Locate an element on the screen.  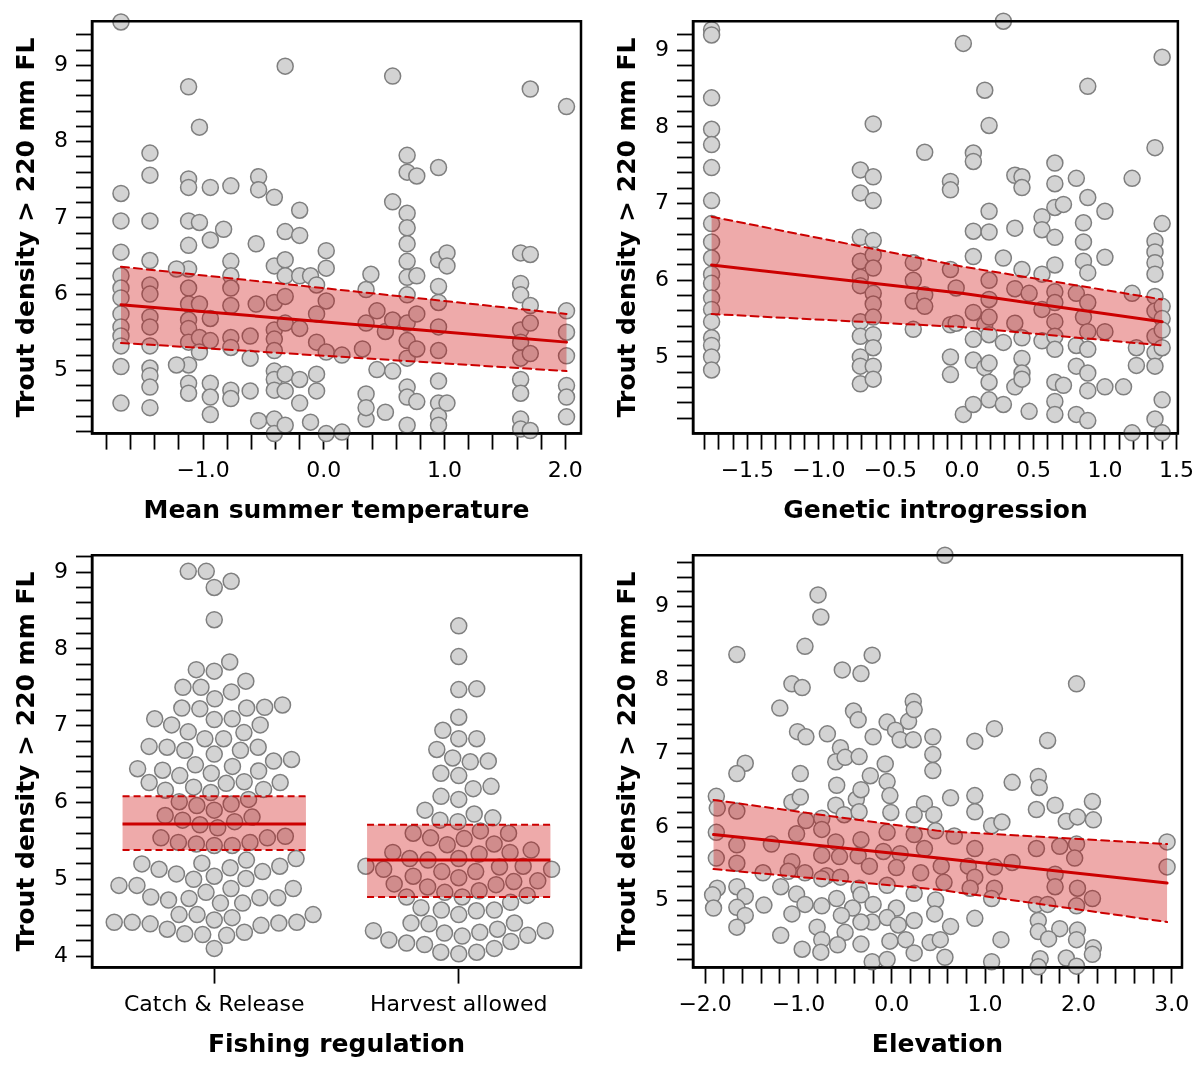
x-tick-label: Harvest allowed is located at coordinates (459, 1003).